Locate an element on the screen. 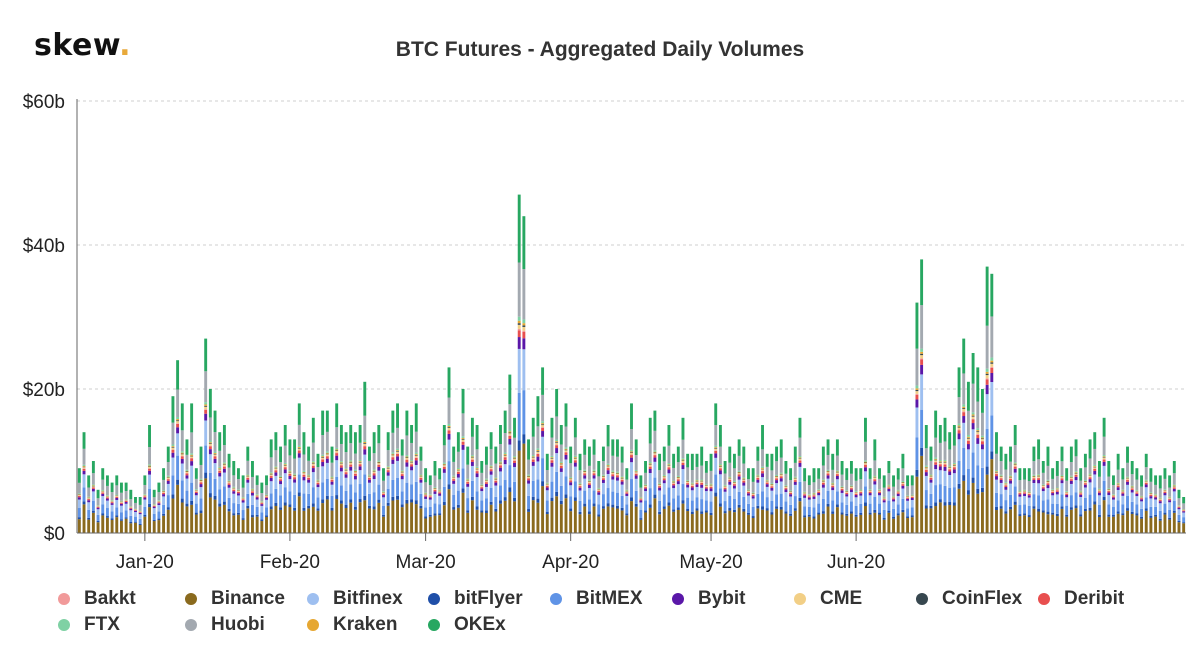  legend-item-coinflex: CoinFlex is located at coordinates (969, 599).